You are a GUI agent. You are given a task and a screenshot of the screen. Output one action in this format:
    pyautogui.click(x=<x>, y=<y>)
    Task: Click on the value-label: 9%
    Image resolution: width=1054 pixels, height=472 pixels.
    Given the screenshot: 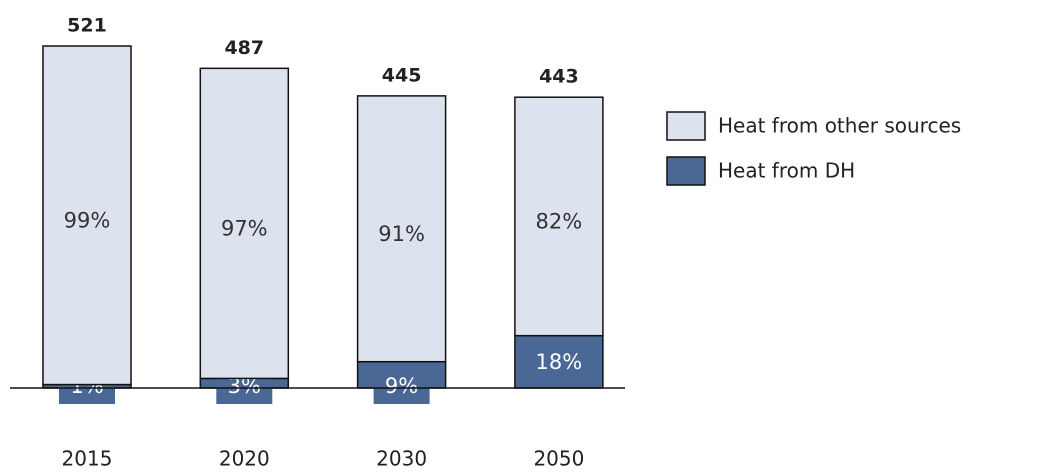 What is the action you would take?
    pyautogui.click(x=401, y=386)
    